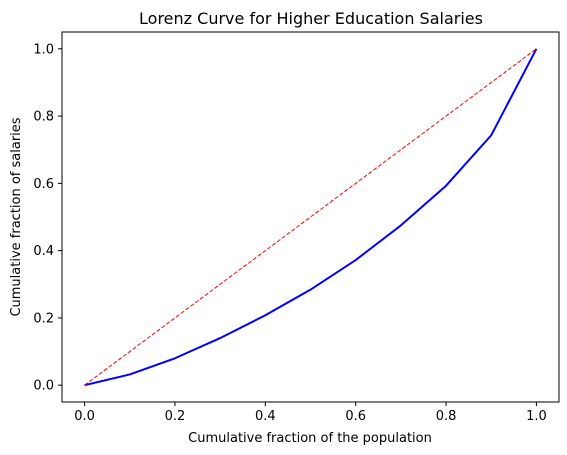 Image resolution: width=567 pixels, height=455 pixels. Describe the element at coordinates (43, 318) in the screenshot. I see `y-tick-label: 0.2` at that location.